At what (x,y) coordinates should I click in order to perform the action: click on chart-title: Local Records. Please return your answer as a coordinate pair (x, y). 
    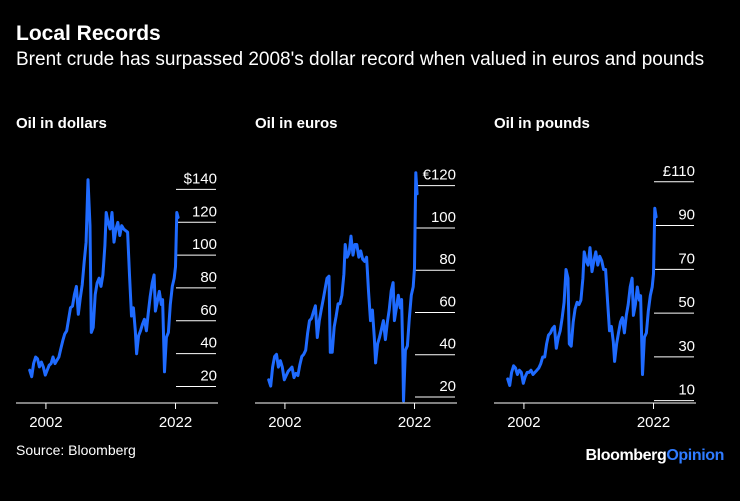
    Looking at the image, I should click on (88, 33).